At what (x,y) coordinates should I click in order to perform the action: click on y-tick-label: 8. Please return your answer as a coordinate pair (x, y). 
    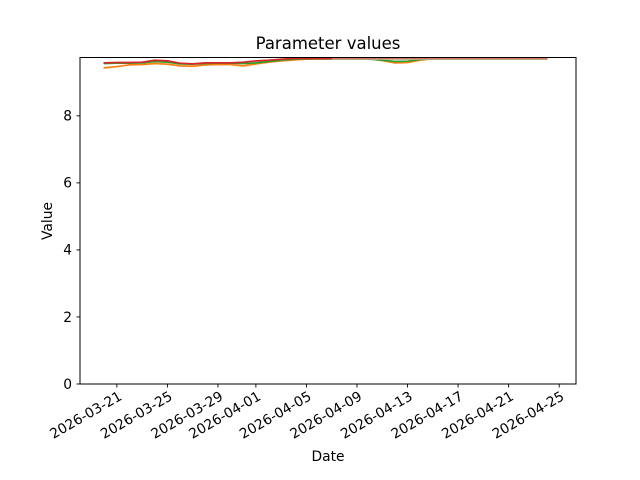
    Looking at the image, I should click on (67, 117).